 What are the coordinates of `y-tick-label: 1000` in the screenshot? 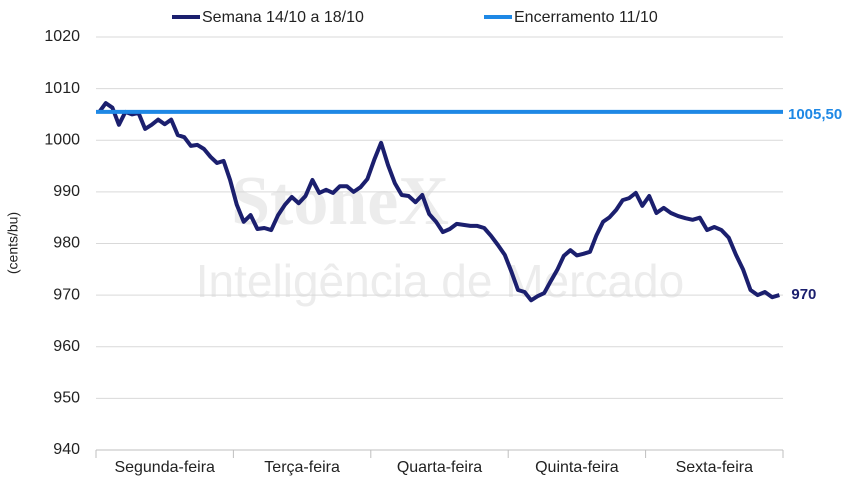 It's located at (62, 139).